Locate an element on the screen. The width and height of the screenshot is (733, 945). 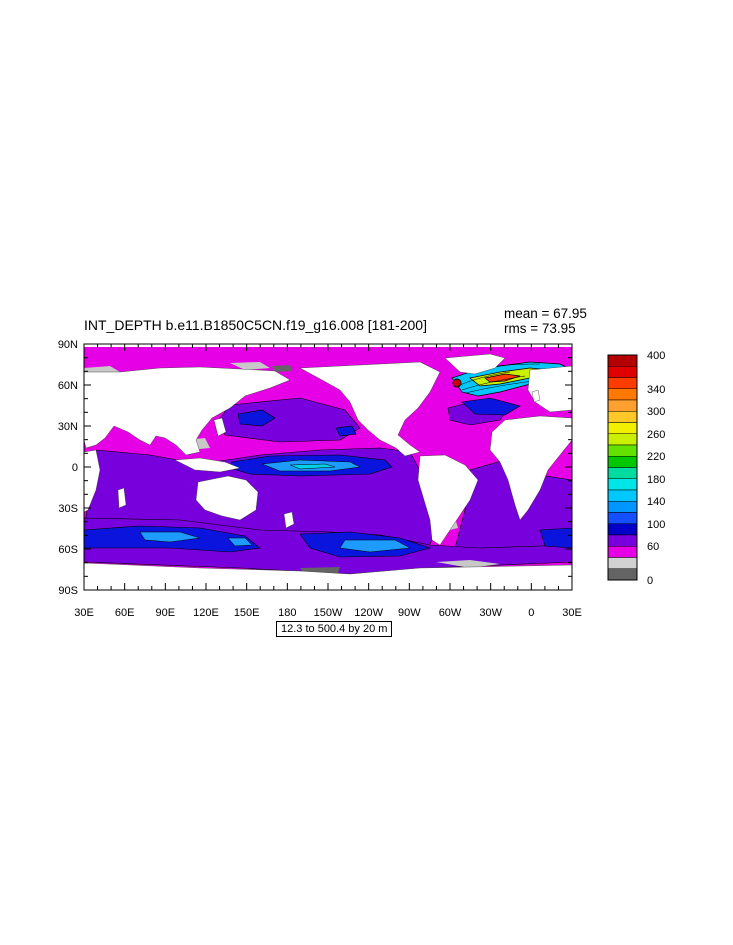
cyan-equatorial-core is located at coordinates (312, 466).